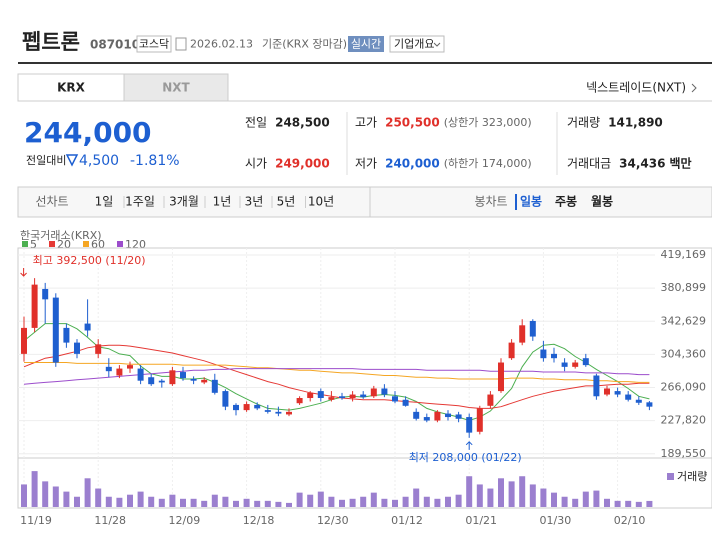 This screenshot has width=712, height=542. Describe the element at coordinates (51, 42) in the screenshot. I see `stock-name: 펩트론` at that location.